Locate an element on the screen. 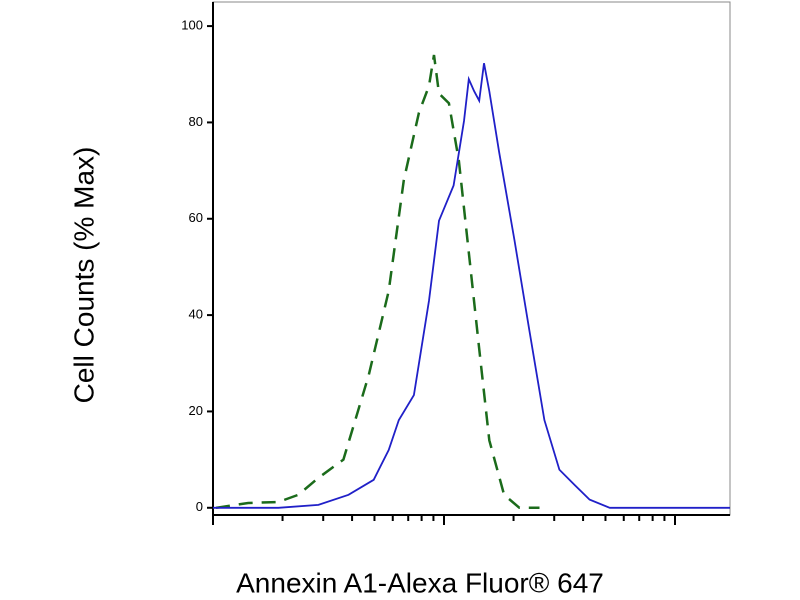 The image size is (800, 600). y-tick-label: 80 is located at coordinates (196, 121).